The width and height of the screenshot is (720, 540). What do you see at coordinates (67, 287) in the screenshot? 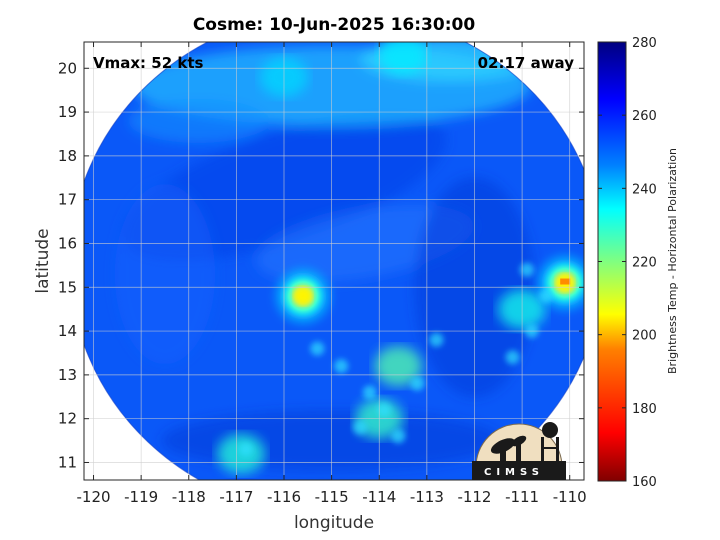
I see `y-tick-label: 15` at bounding box center [67, 287].